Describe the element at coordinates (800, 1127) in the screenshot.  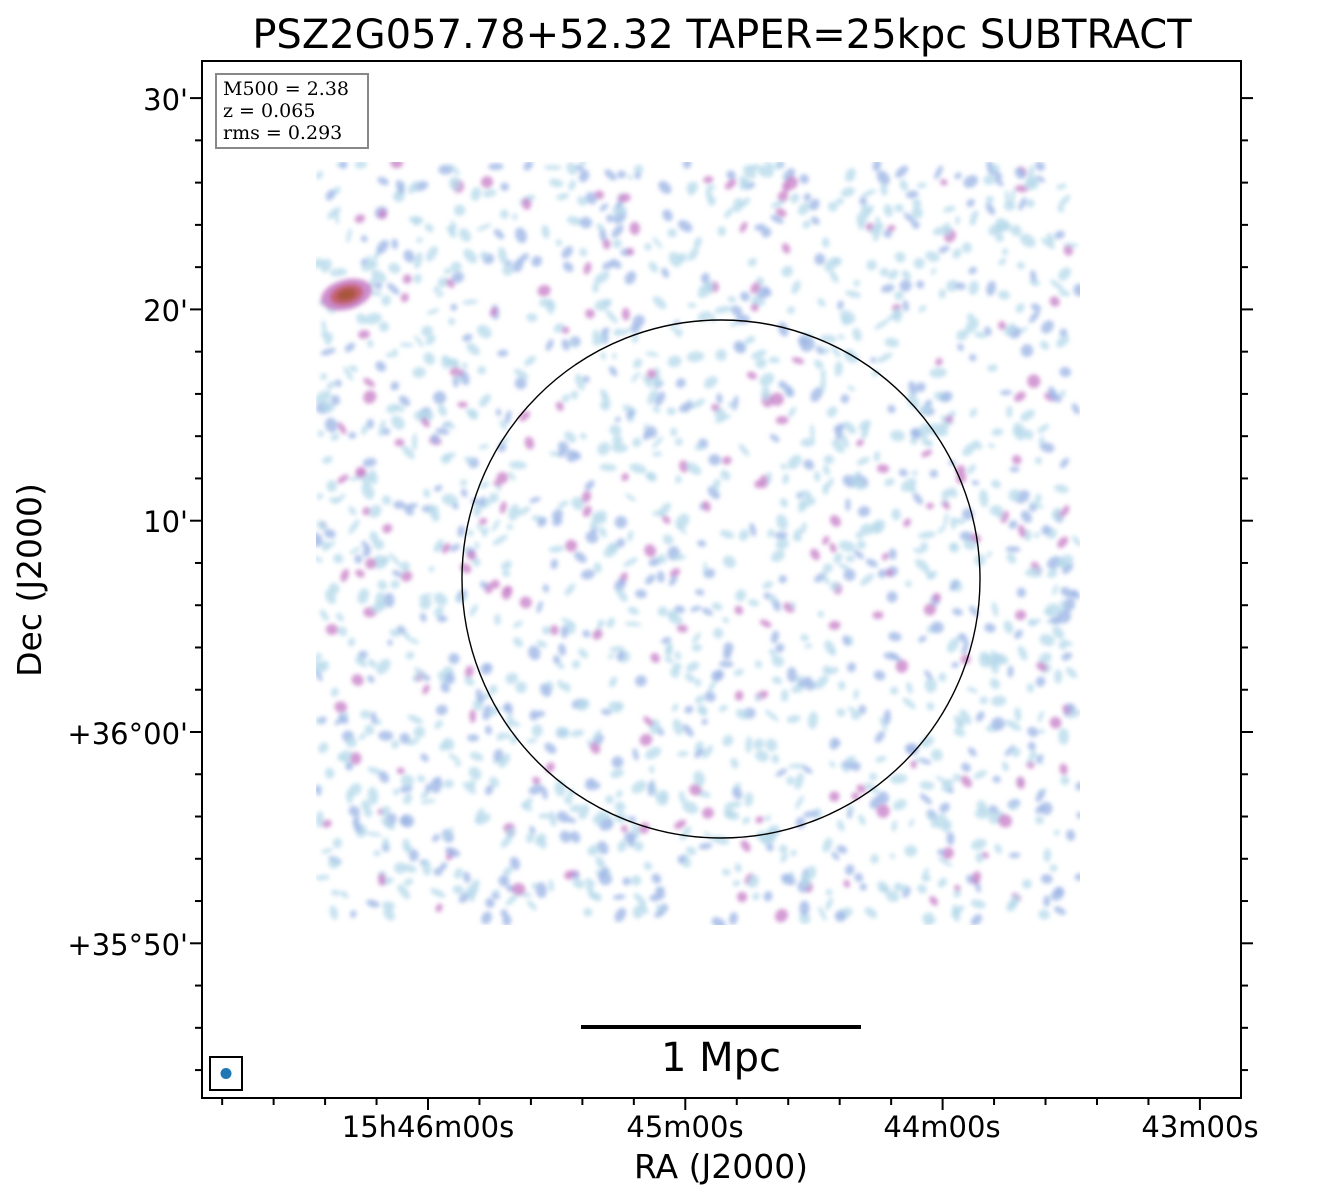
I see `x-tick-labels: 15h46m00s 45m00s 44m00s 43m00s` at that location.